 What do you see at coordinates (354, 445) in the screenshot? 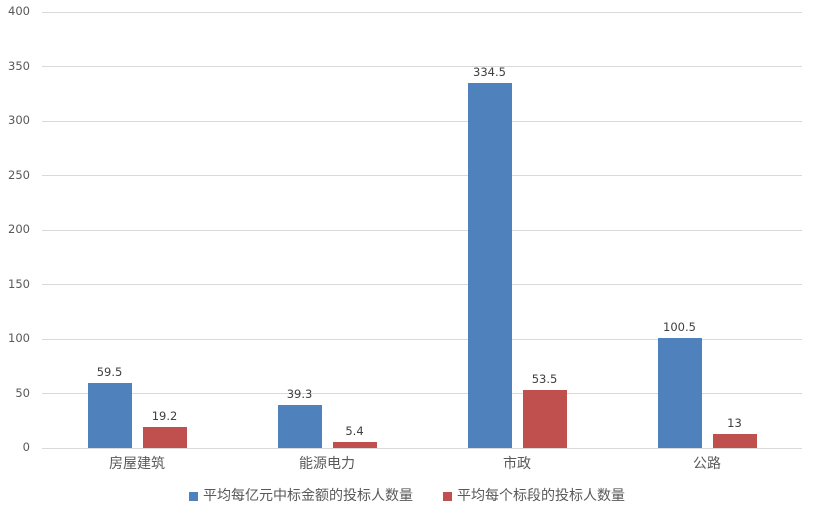
I see `bar-series2-能源电力` at bounding box center [354, 445].